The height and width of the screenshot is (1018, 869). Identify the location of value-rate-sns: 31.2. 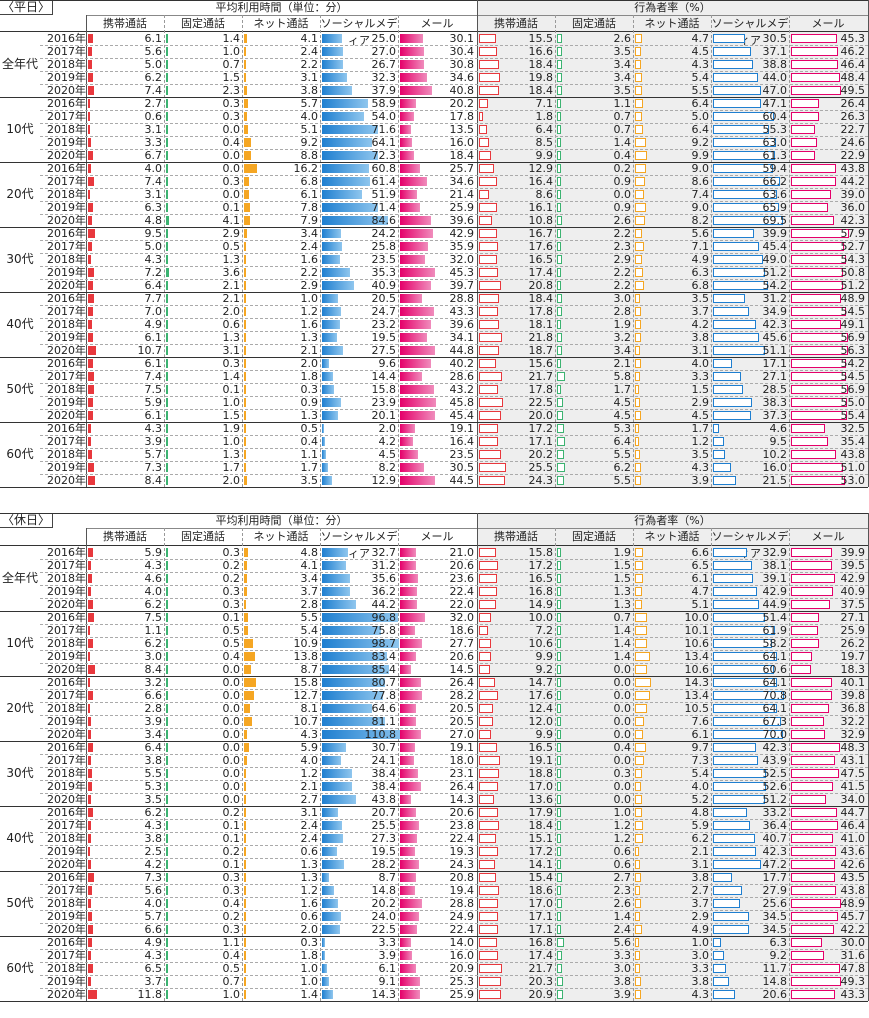
(775, 298).